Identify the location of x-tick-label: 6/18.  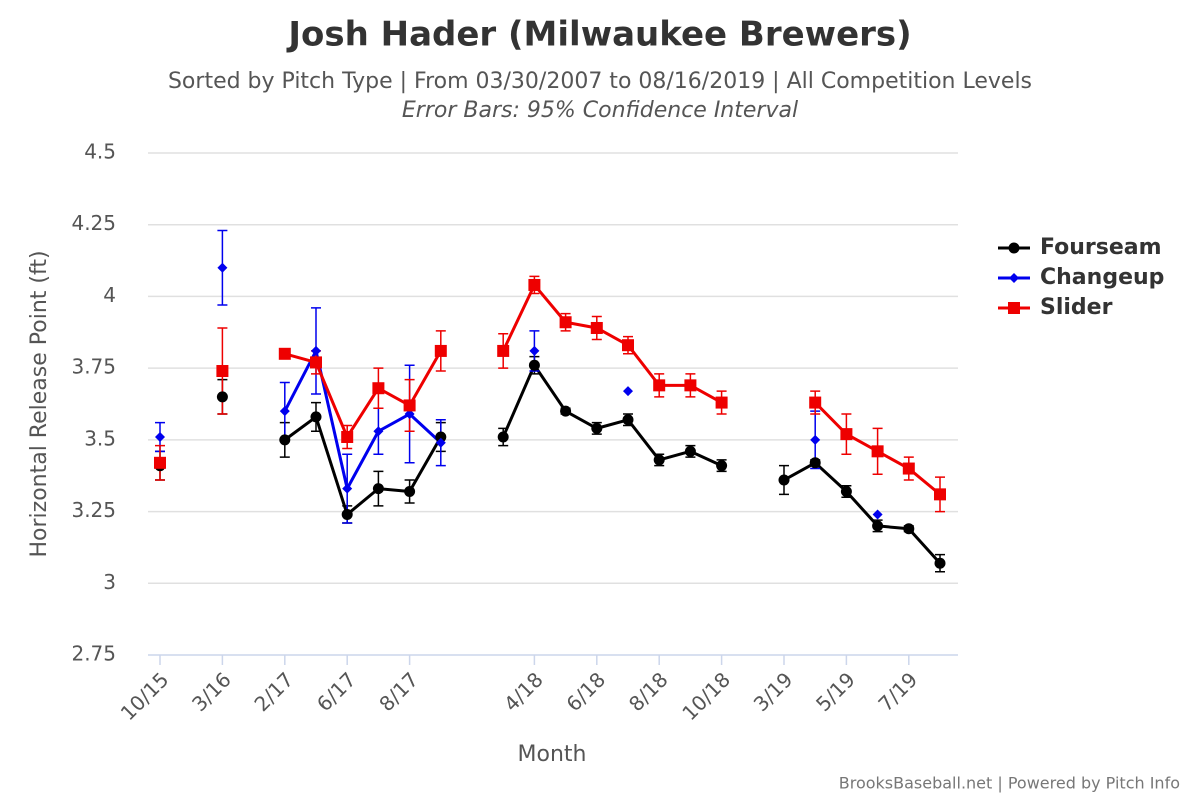
(585, 691).